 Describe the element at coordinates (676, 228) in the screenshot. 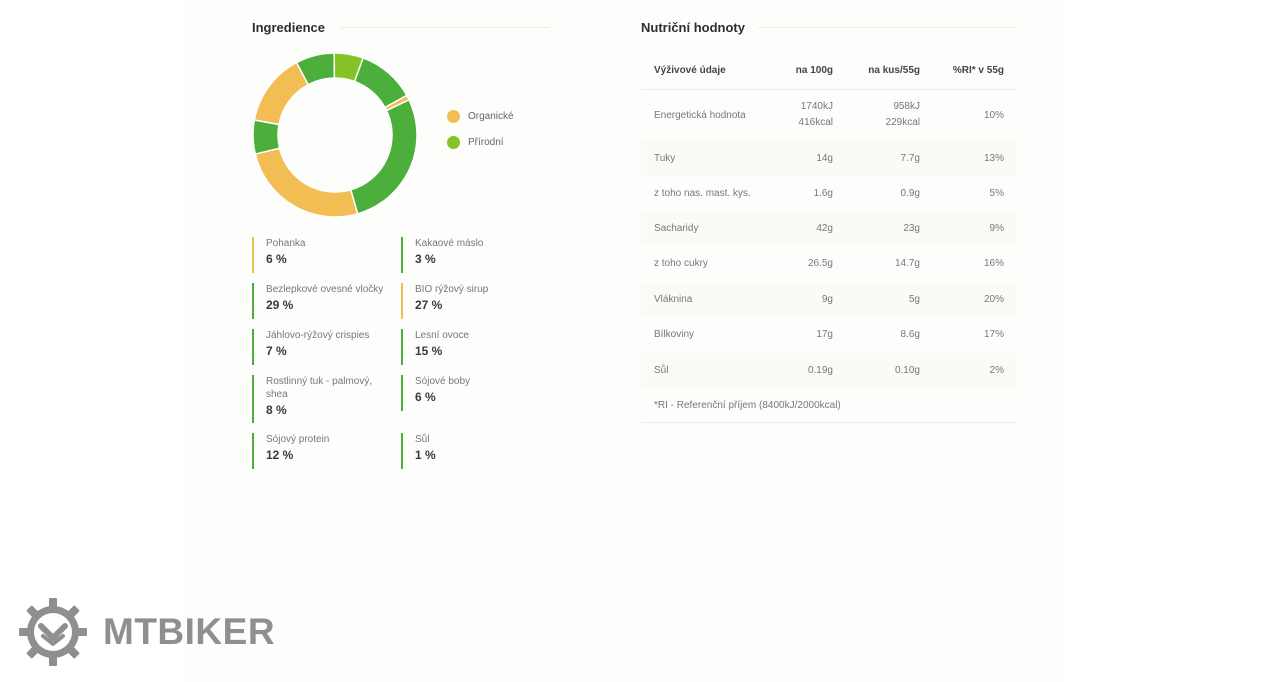

I see `row-label: Sacharidy` at that location.